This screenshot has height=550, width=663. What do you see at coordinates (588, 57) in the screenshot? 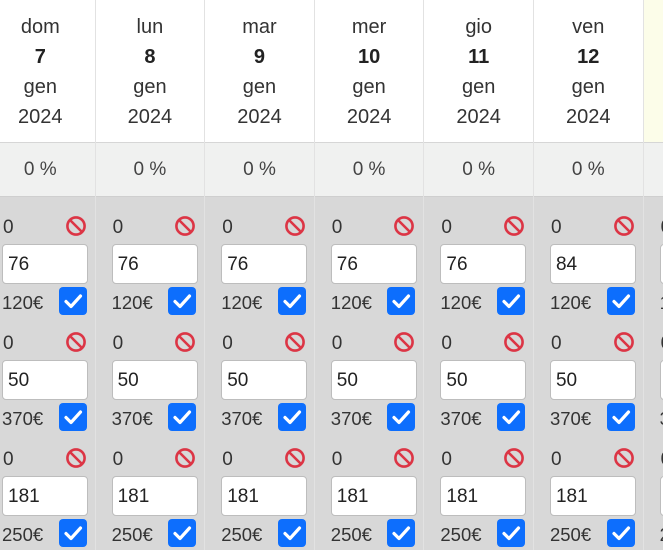
I see `day-number: 12` at bounding box center [588, 57].